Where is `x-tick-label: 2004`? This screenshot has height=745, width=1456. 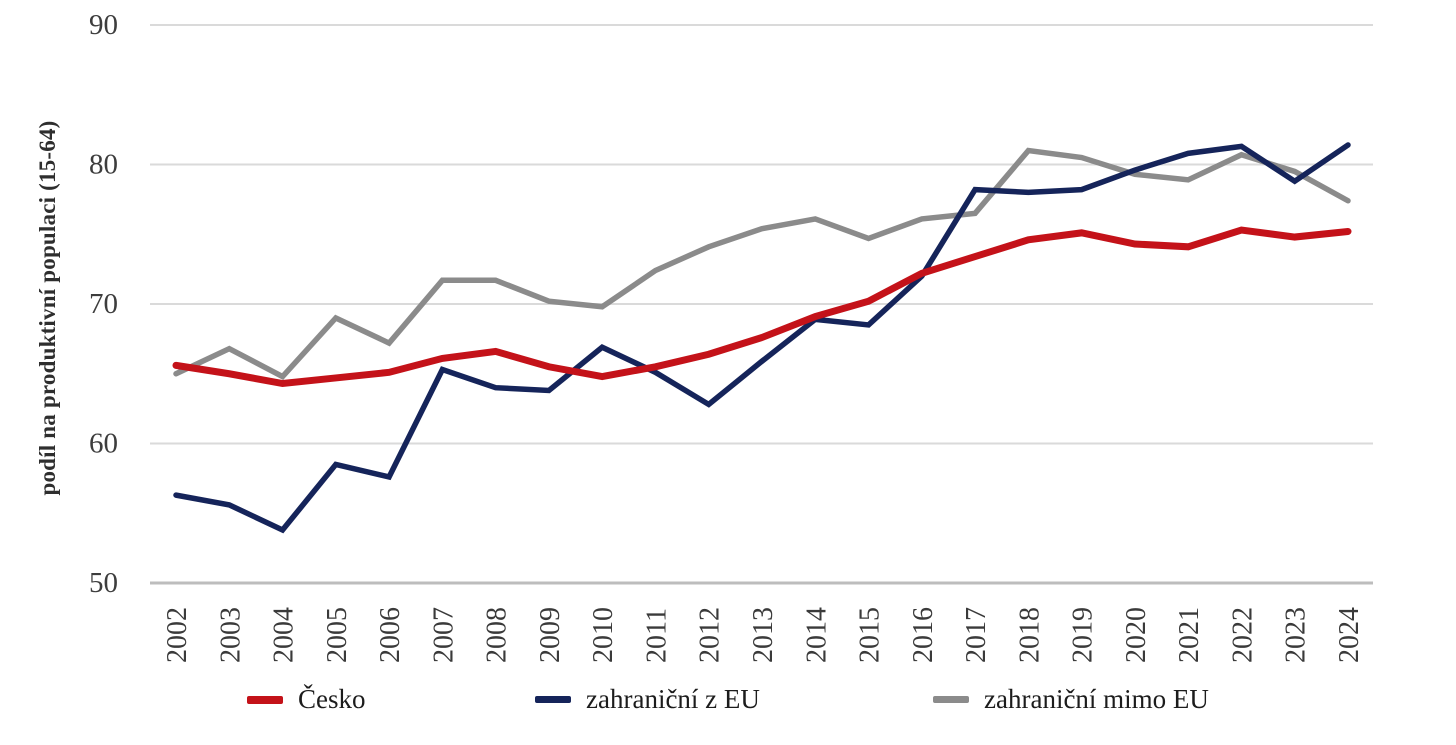
x-tick-label: 2004 is located at coordinates (284, 635).